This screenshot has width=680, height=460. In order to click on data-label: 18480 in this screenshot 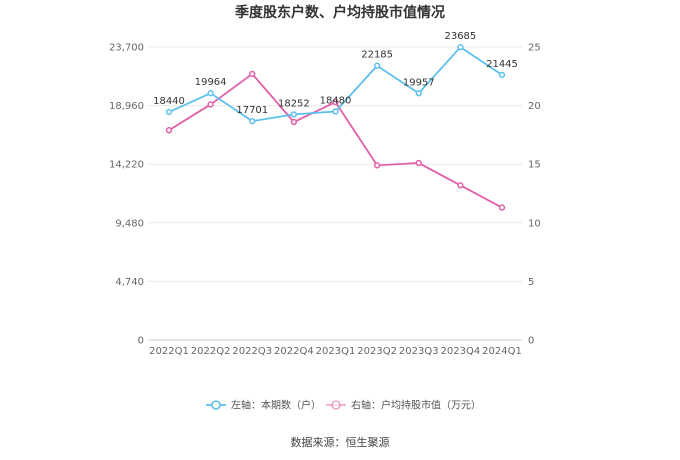, I will do `click(336, 101)`.